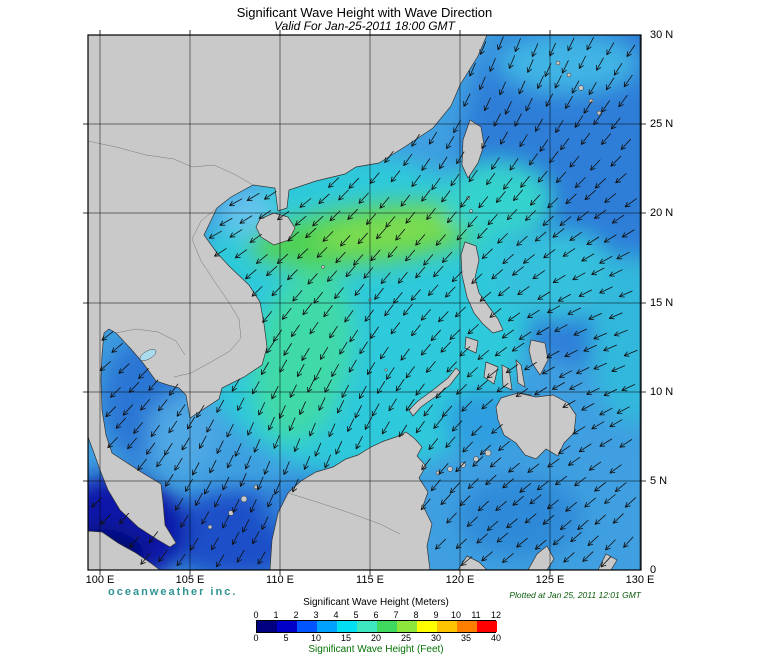 Image resolution: width=775 pixels, height=665 pixels. I want to click on legend-meters-tick: 2, so click(296, 615).